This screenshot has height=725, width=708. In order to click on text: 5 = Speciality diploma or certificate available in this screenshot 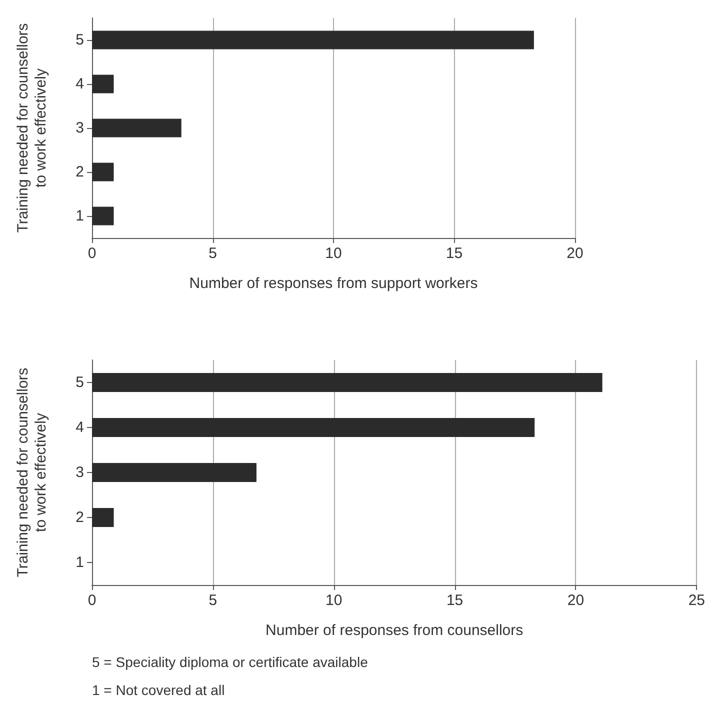, I will do `click(230, 662)`.